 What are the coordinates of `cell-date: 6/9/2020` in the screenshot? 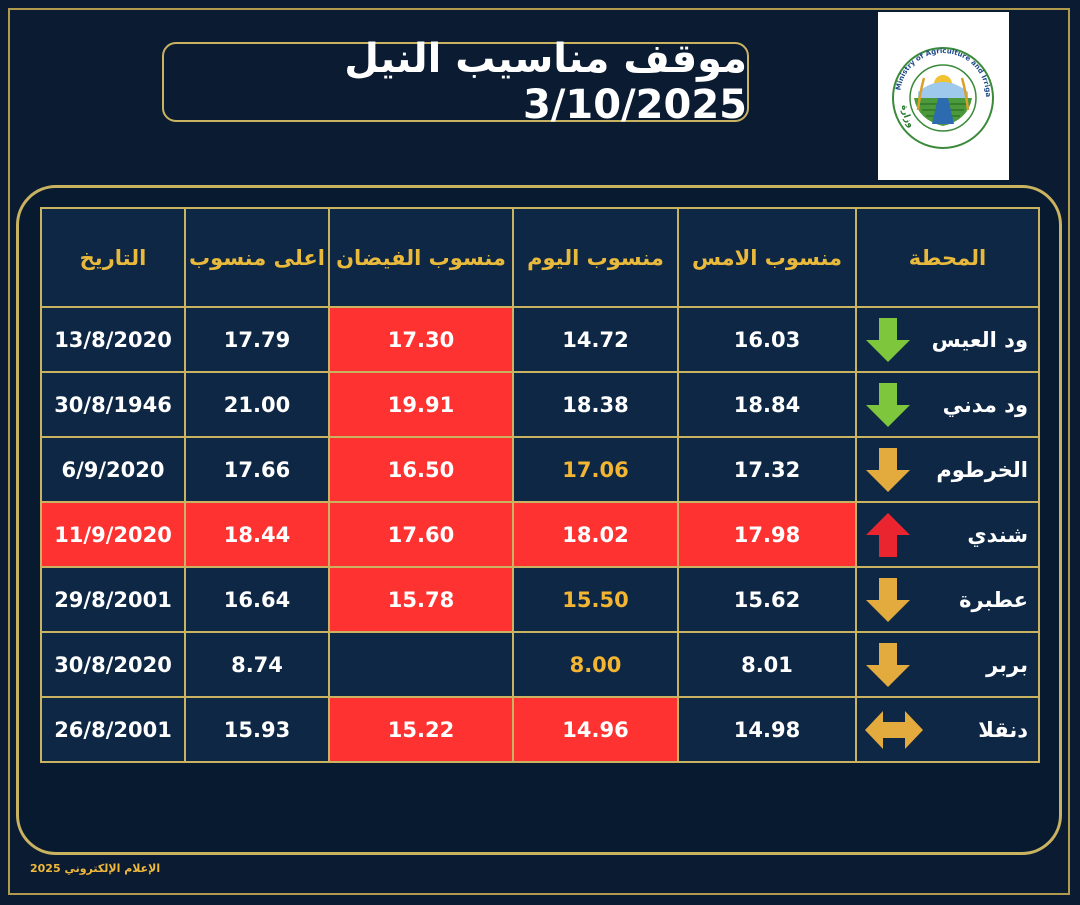 It's located at (113, 469).